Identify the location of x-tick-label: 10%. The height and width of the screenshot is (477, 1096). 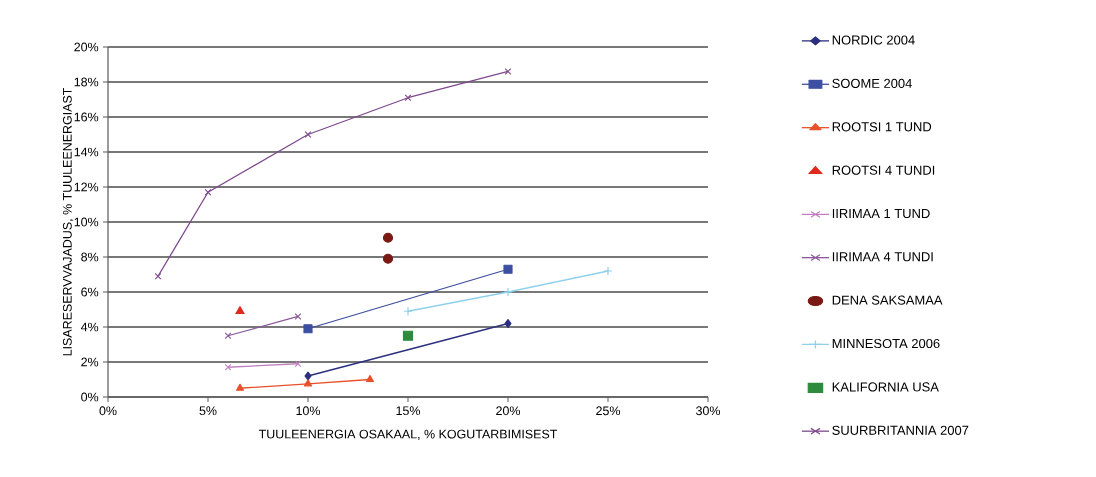
(308, 411).